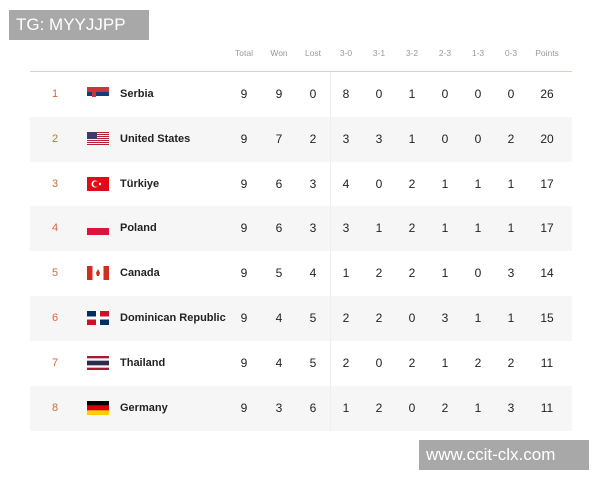 Image resolution: width=600 pixels, height=480 pixels. What do you see at coordinates (144, 407) in the screenshot?
I see `team-name: Germany` at bounding box center [144, 407].